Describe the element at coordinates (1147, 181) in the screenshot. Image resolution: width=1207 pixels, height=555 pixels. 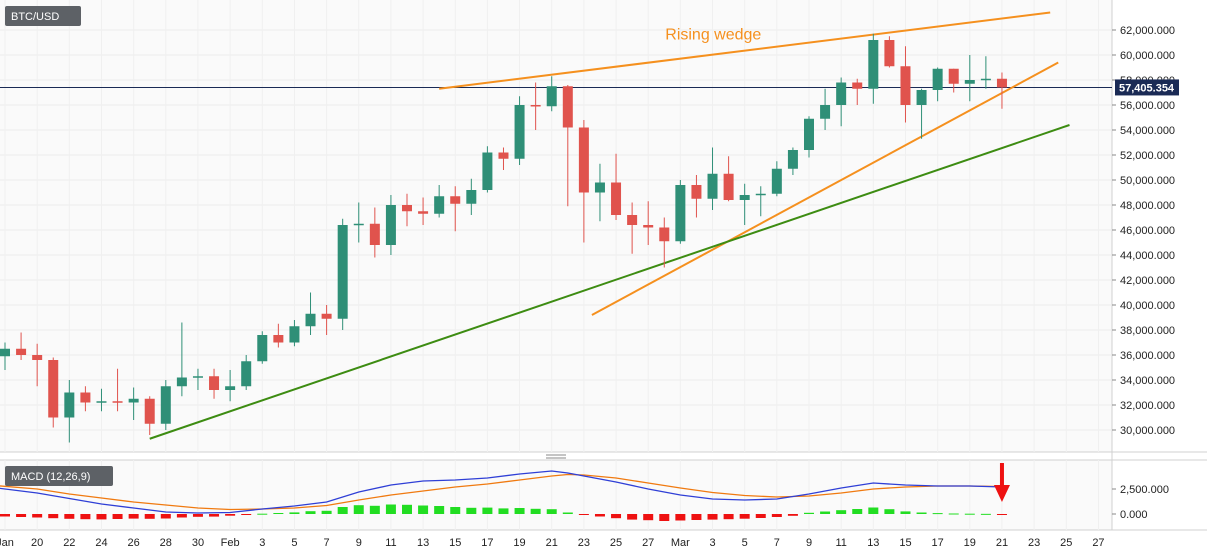
I see `price-tick-label: 50,000.000` at that location.